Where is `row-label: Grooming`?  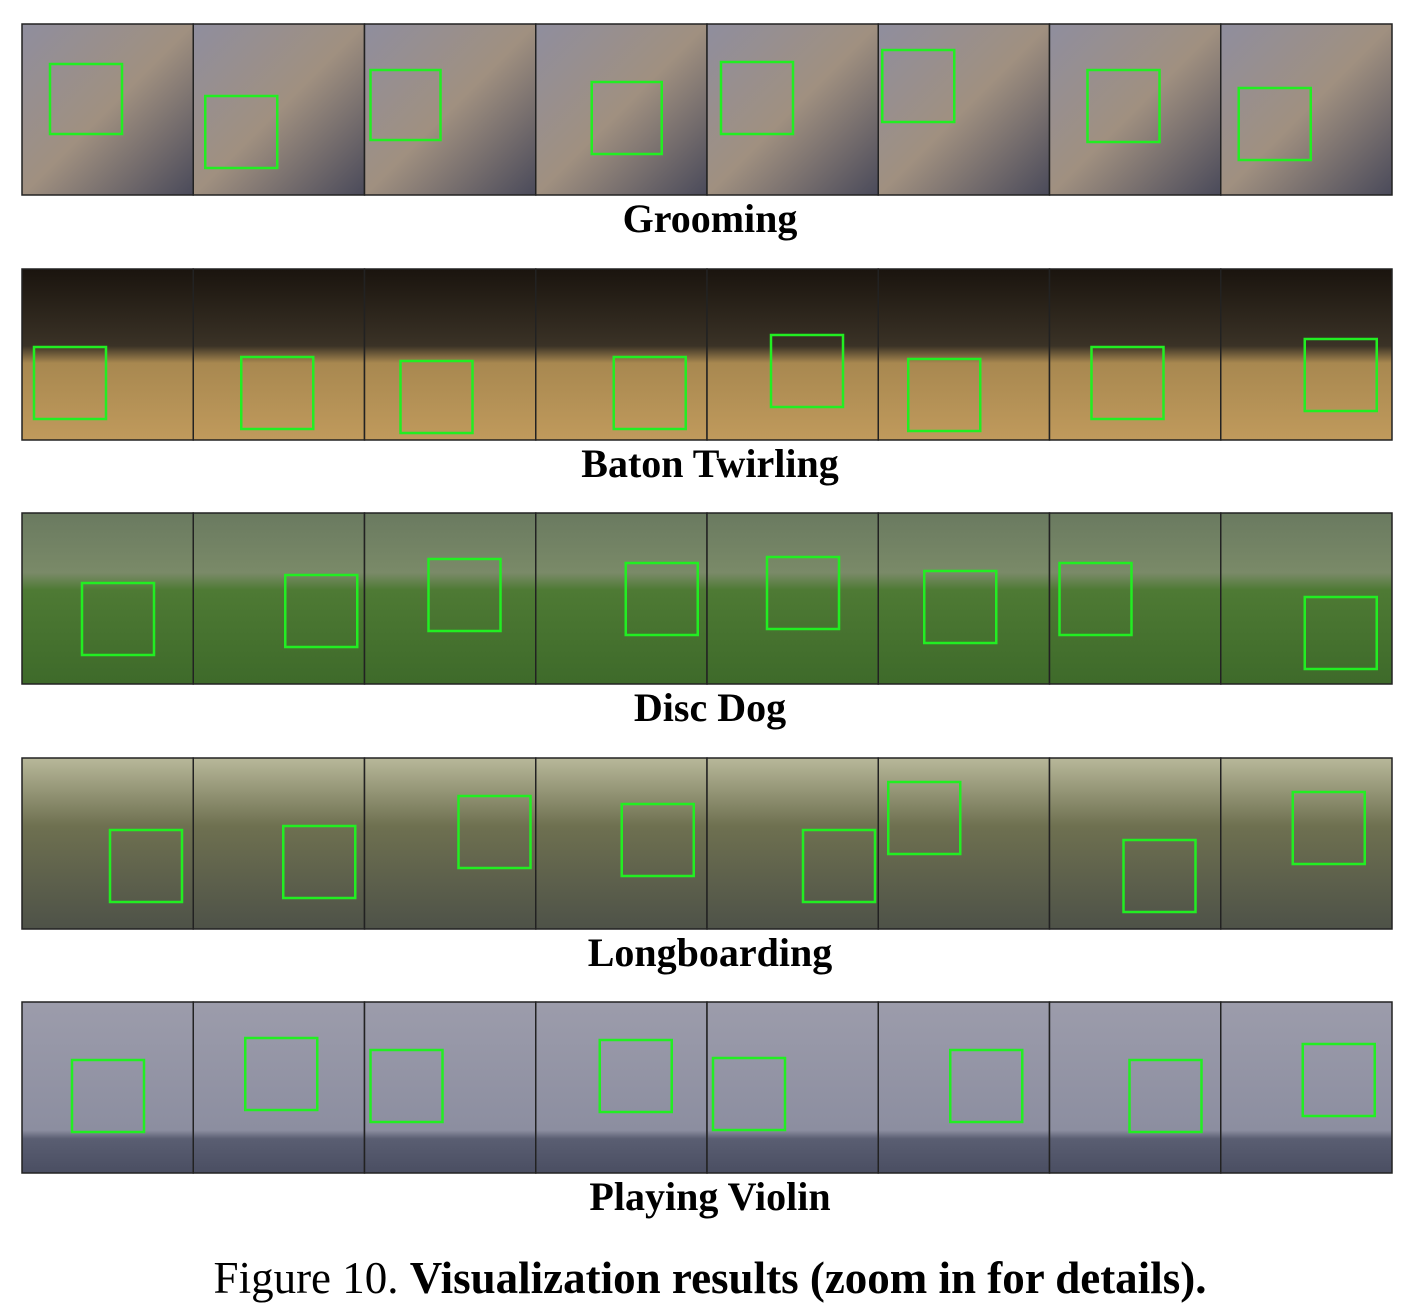
row-label: Grooming is located at coordinates (710, 218).